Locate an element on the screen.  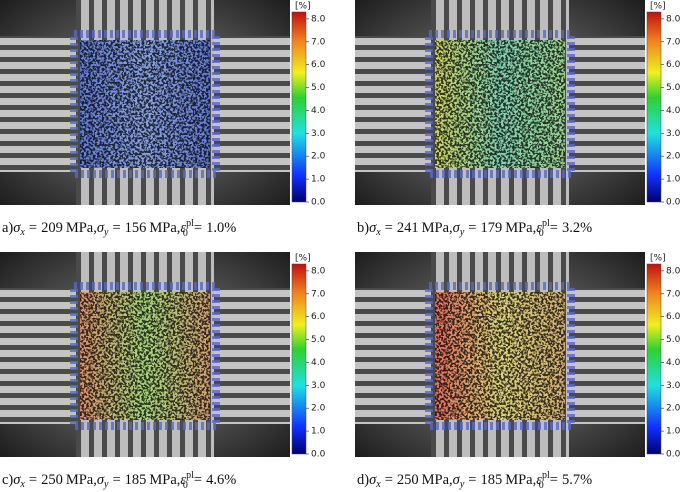
caption-part: ε is located at coordinates (183, 480).